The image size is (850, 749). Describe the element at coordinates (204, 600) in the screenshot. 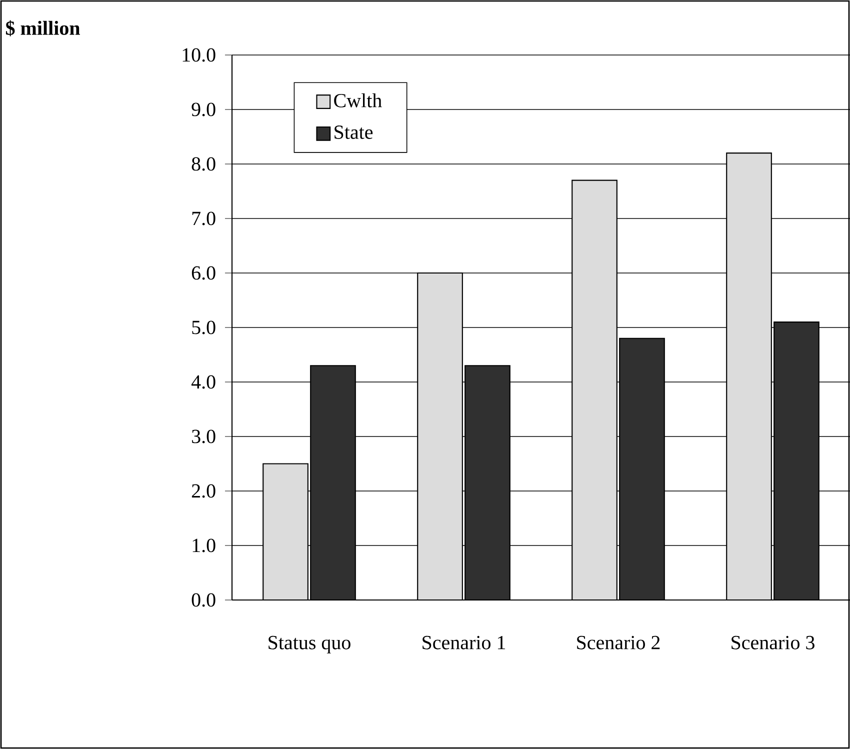

I see `y-tick-label: 0.0` at that location.